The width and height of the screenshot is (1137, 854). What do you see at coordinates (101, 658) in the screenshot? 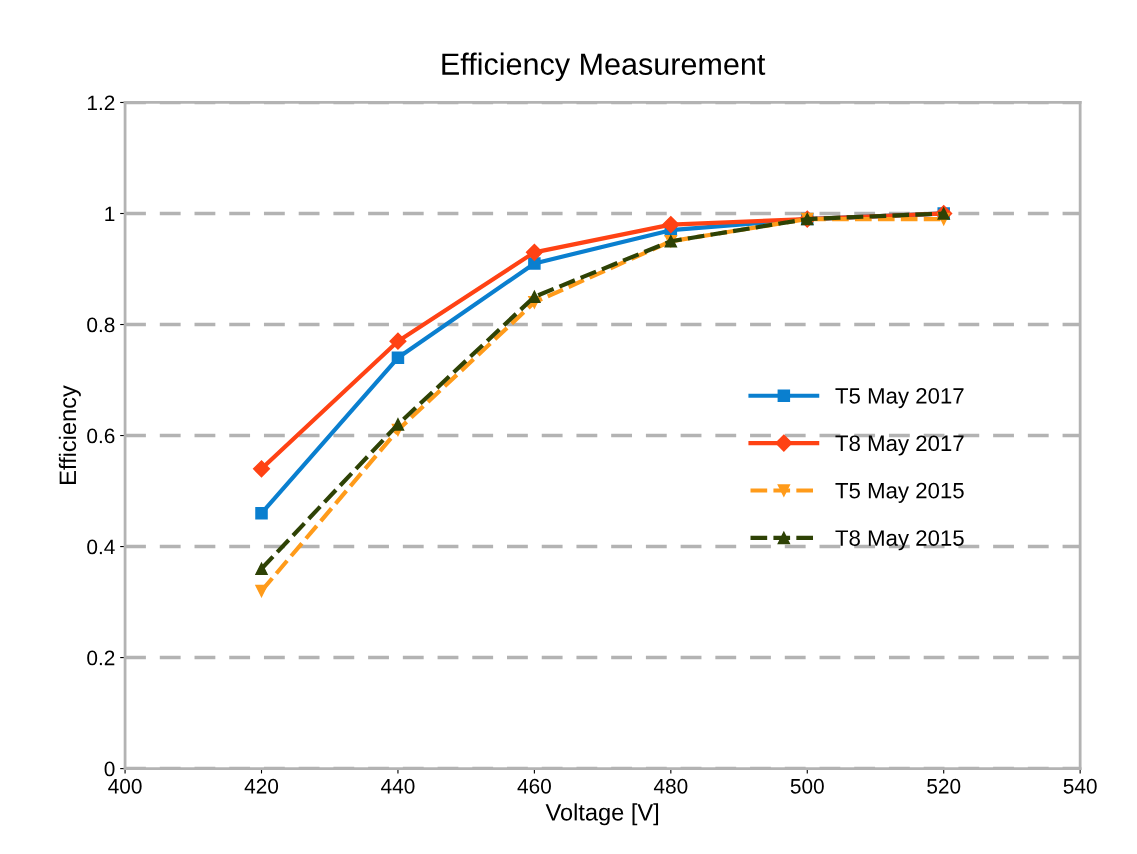
I see `y-tick-label: 0.2` at bounding box center [101, 658].